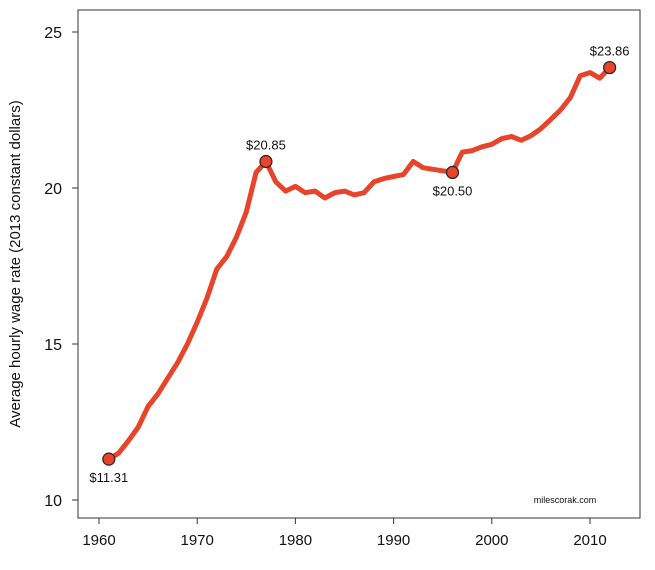 The image size is (655, 570). What do you see at coordinates (610, 51) in the screenshot?
I see `data-label: $23.86` at bounding box center [610, 51].